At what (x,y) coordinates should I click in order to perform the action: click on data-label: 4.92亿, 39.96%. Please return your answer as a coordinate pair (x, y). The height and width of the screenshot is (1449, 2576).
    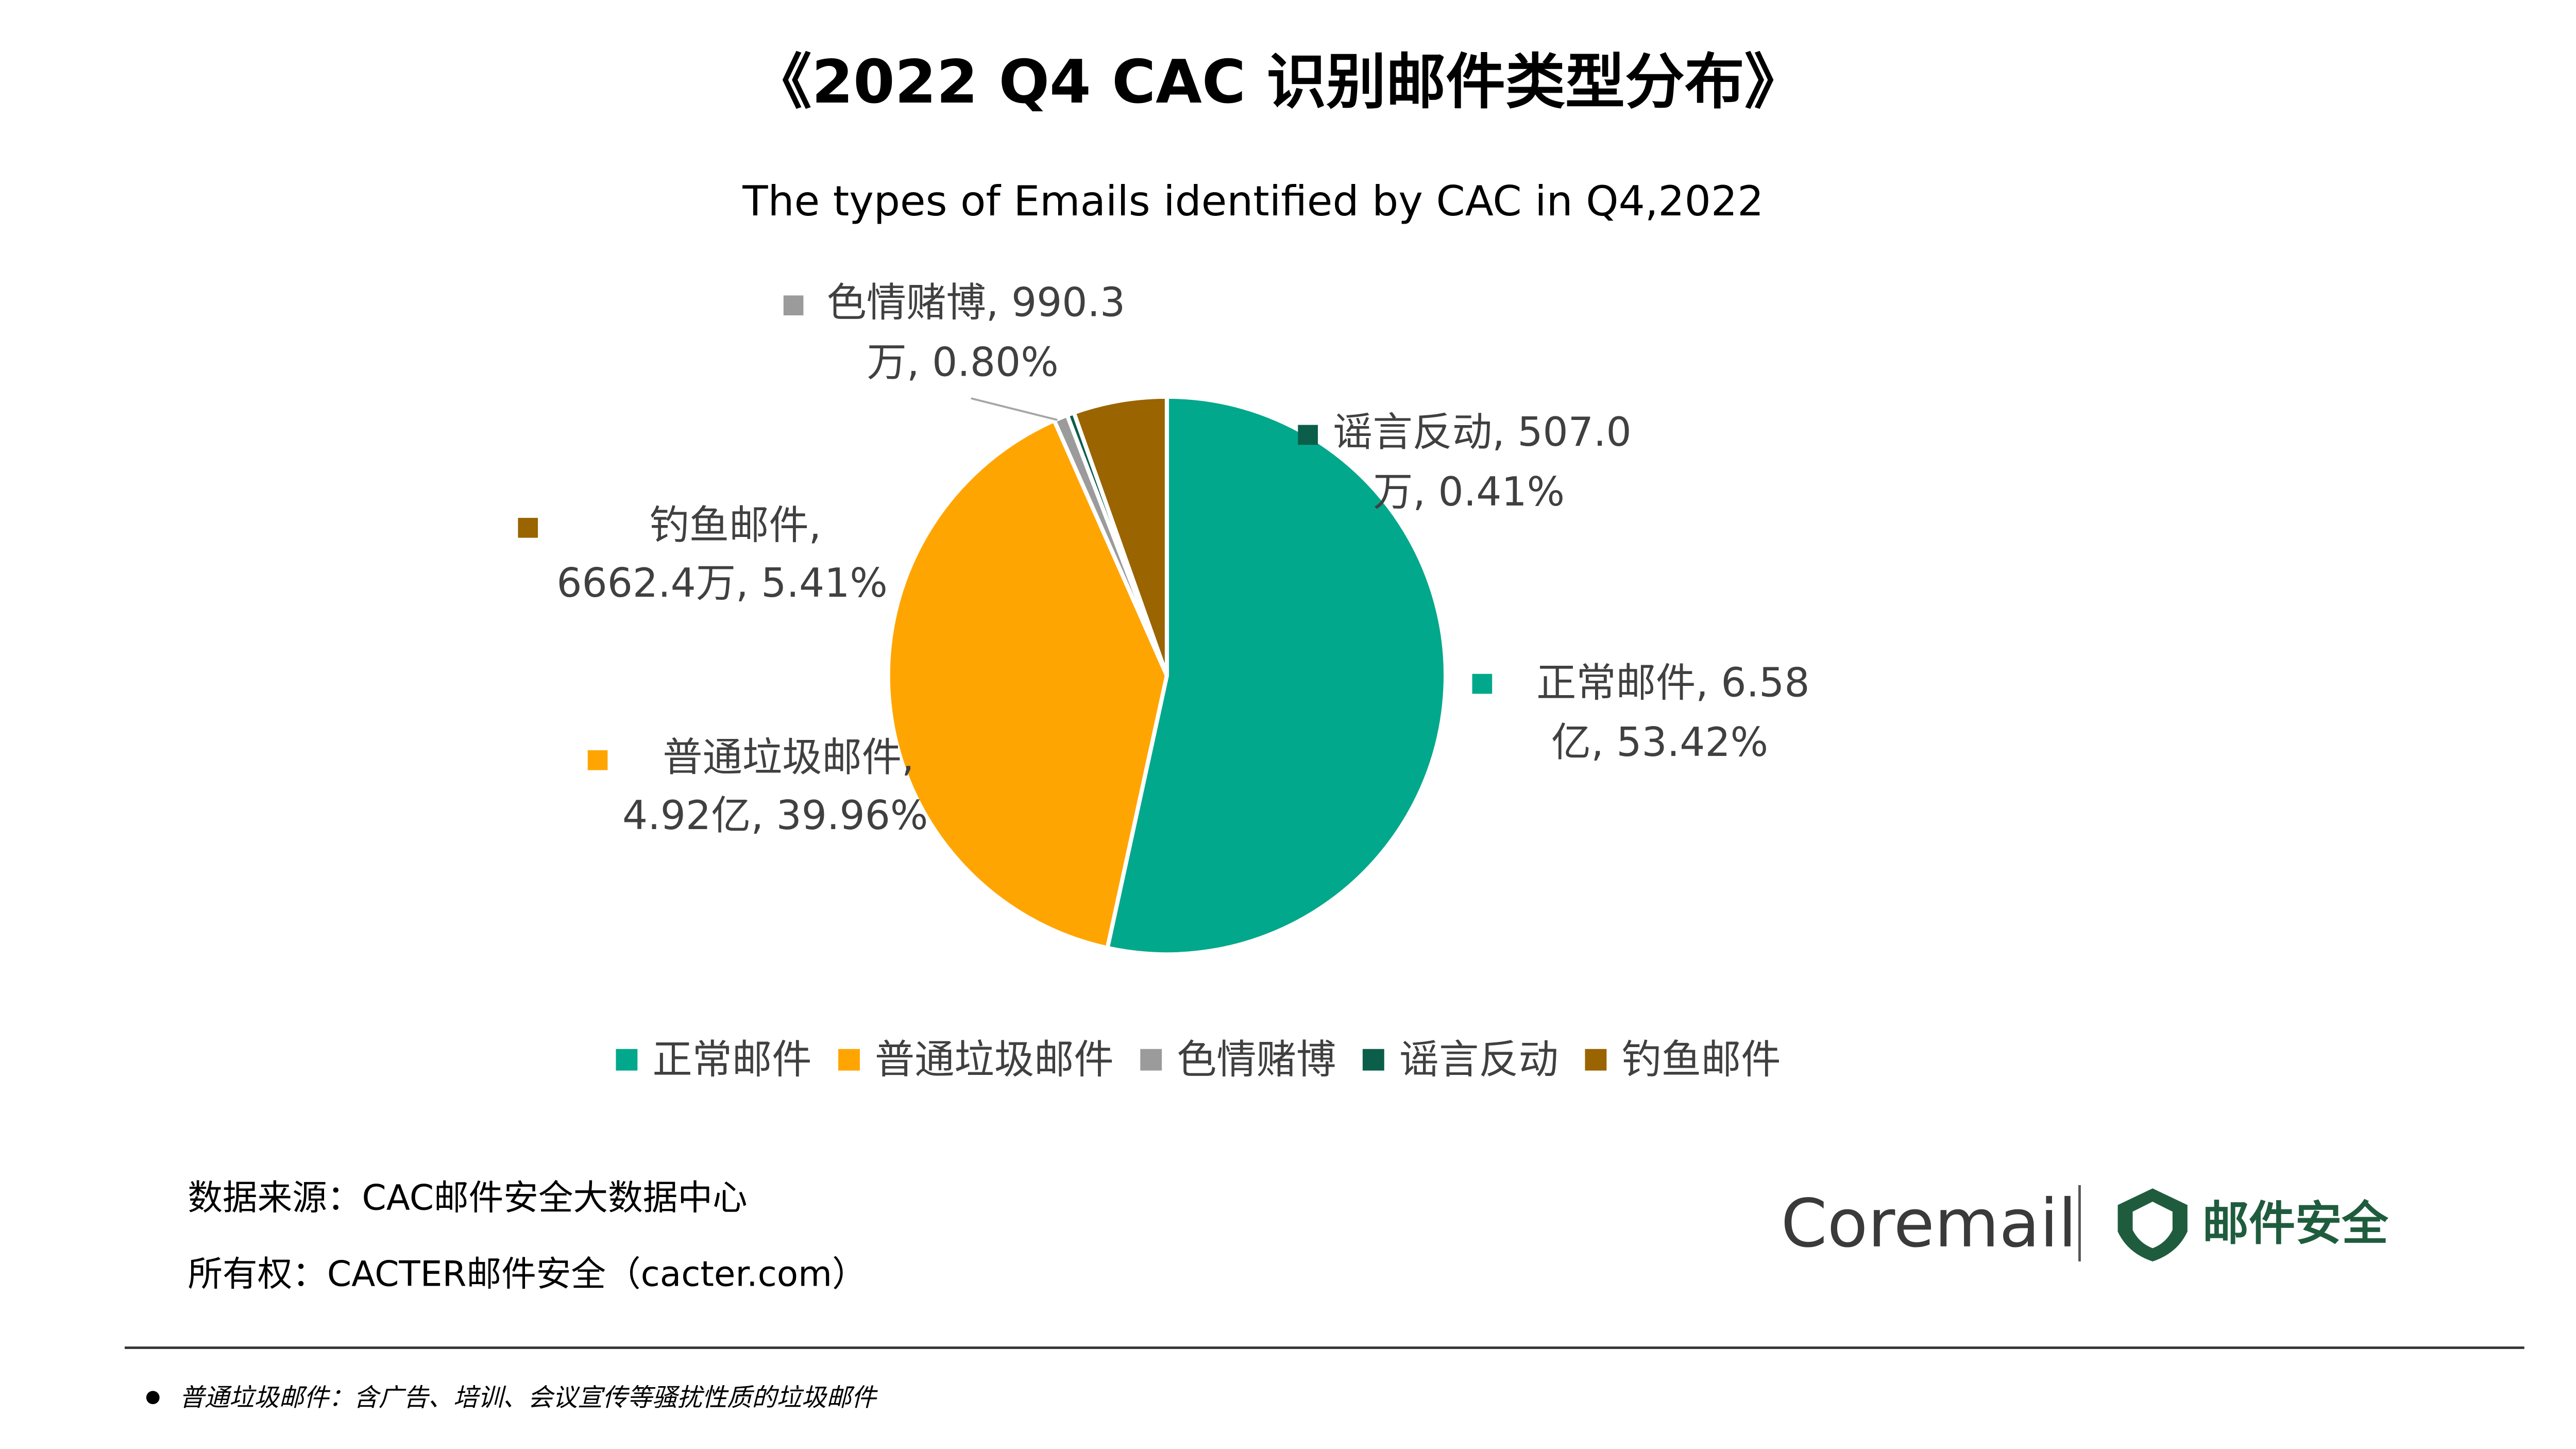
    Looking at the image, I should click on (775, 816).